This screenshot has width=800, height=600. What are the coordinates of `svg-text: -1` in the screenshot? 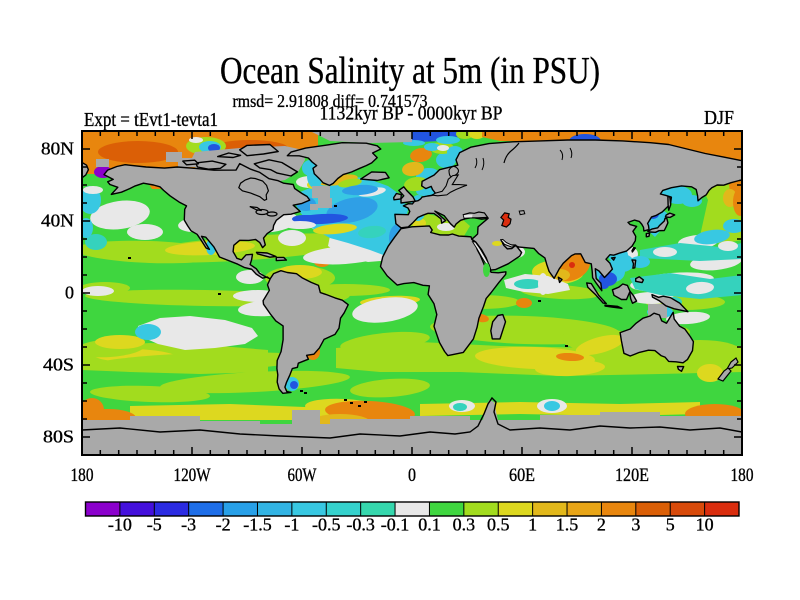 It's located at (291, 525).